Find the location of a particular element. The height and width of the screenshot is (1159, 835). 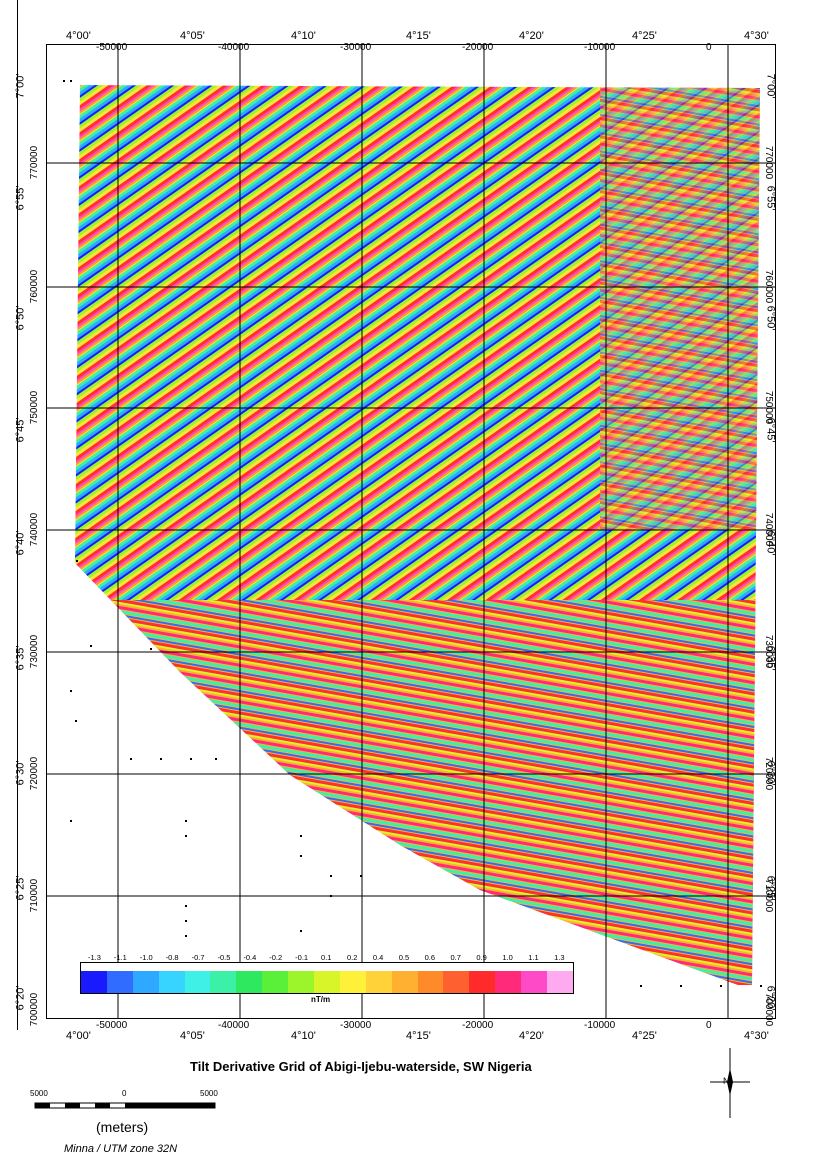

top-degree-label: 4°10' is located at coordinates (303, 36).